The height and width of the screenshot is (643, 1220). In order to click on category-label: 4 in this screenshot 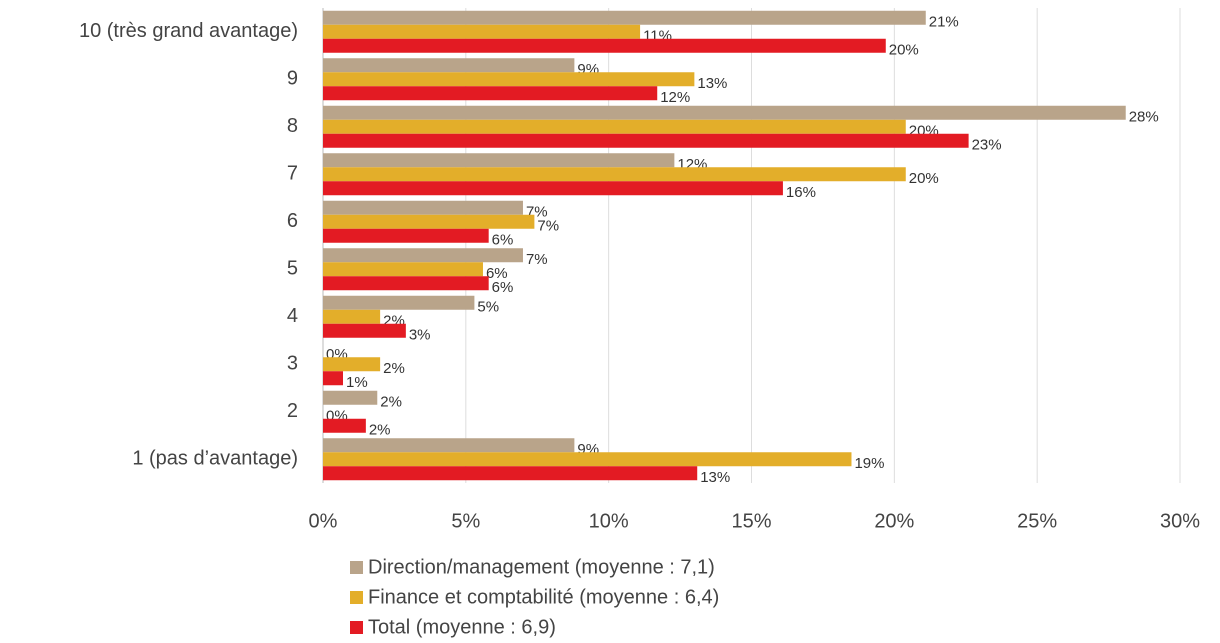, I will do `click(292, 316)`.